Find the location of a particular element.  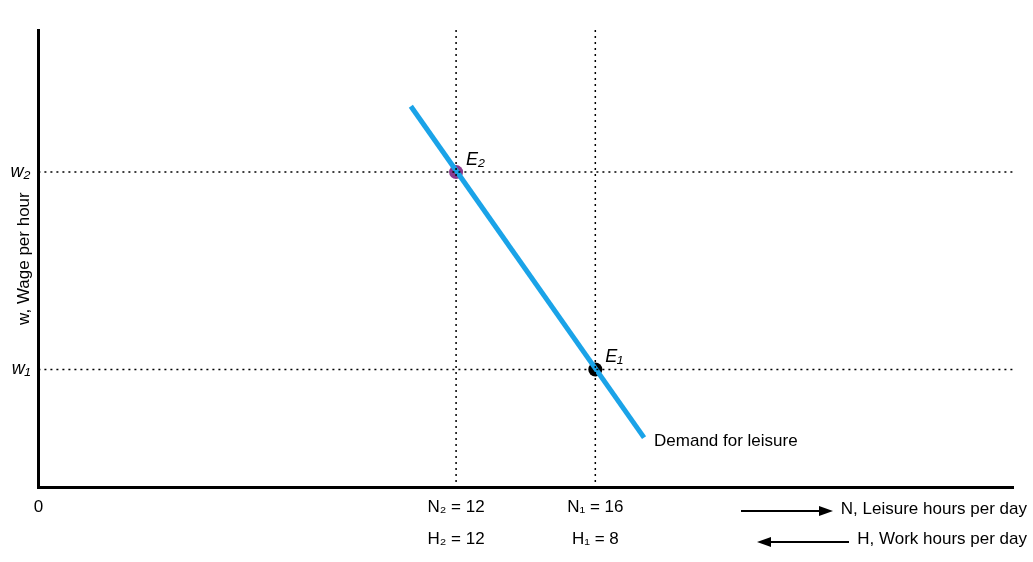

x2-axis-title: H, Work hours per day is located at coordinates (942, 539).